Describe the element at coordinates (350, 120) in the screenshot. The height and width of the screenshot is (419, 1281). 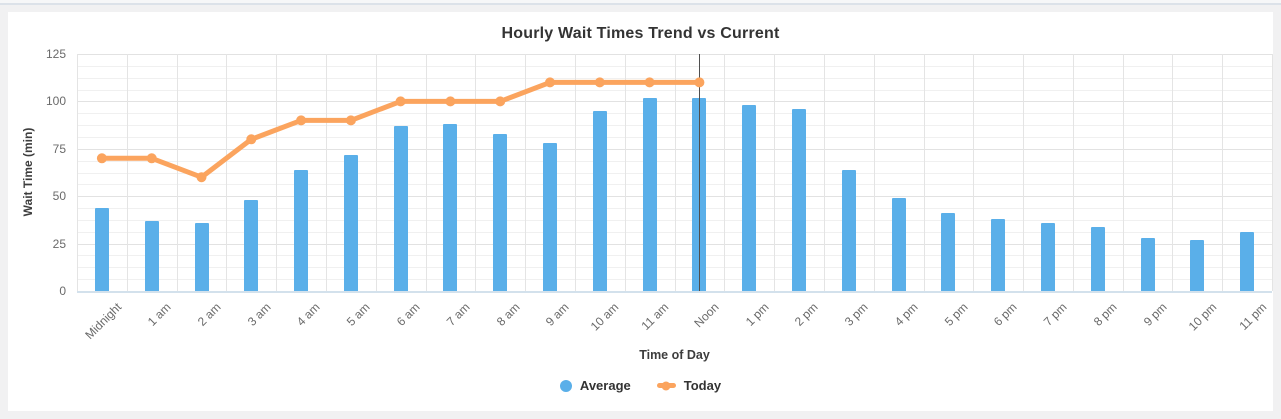
I see `today-point-5-am` at that location.